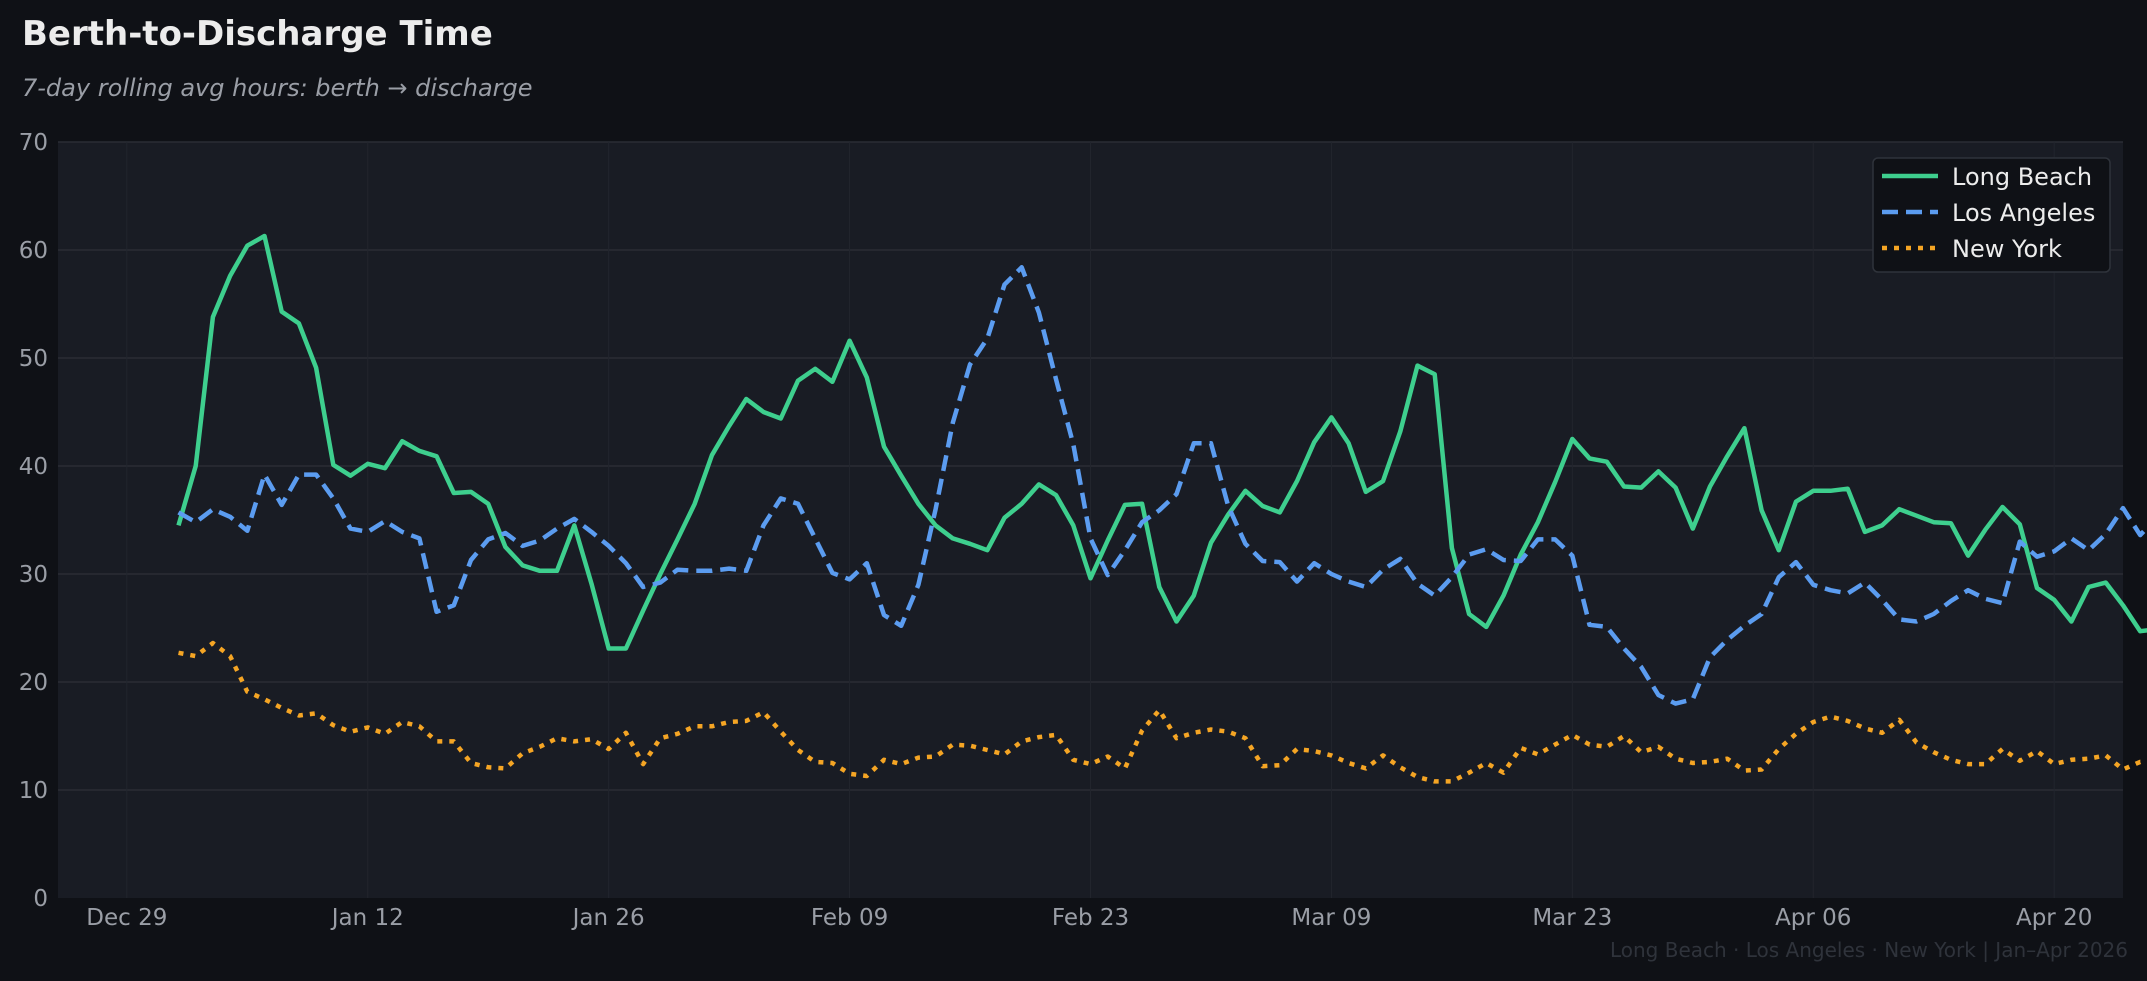  Describe the element at coordinates (257, 34) in the screenshot. I see `chart-title: Berth-to-Discharge Time` at that location.